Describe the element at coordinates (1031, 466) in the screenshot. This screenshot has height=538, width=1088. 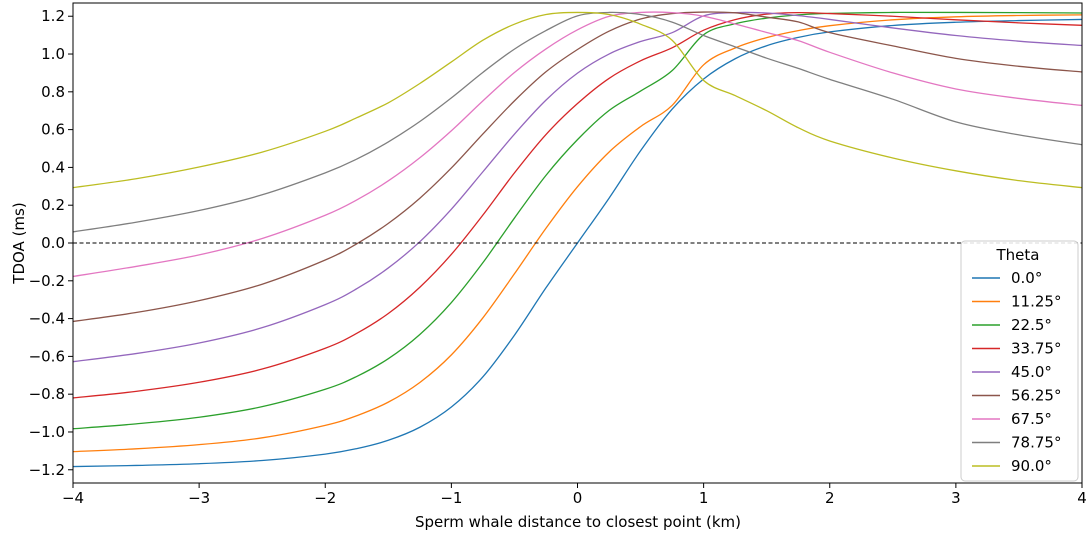
I see `legend-entry-label: 90.0°` at that location.